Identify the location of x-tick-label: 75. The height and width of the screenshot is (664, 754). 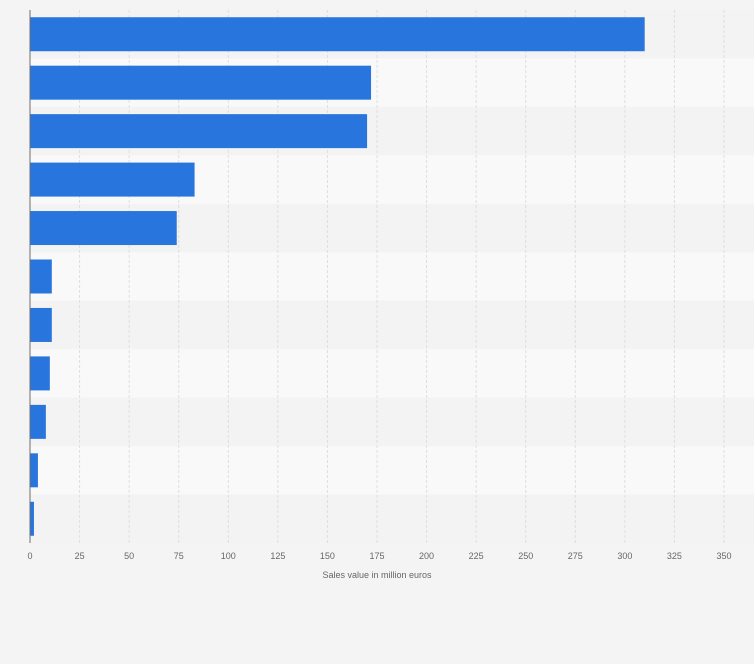
(179, 556).